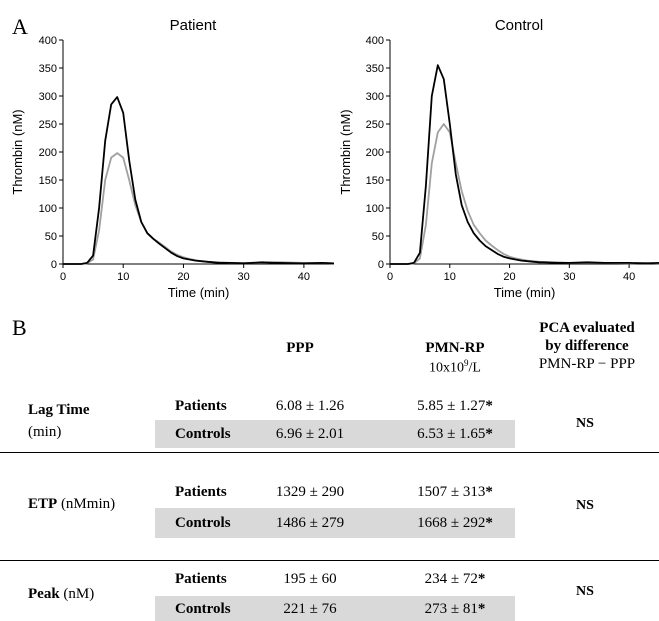  What do you see at coordinates (310, 492) in the screenshot?
I see `cell-ppp: 1329 ± 290` at bounding box center [310, 492].